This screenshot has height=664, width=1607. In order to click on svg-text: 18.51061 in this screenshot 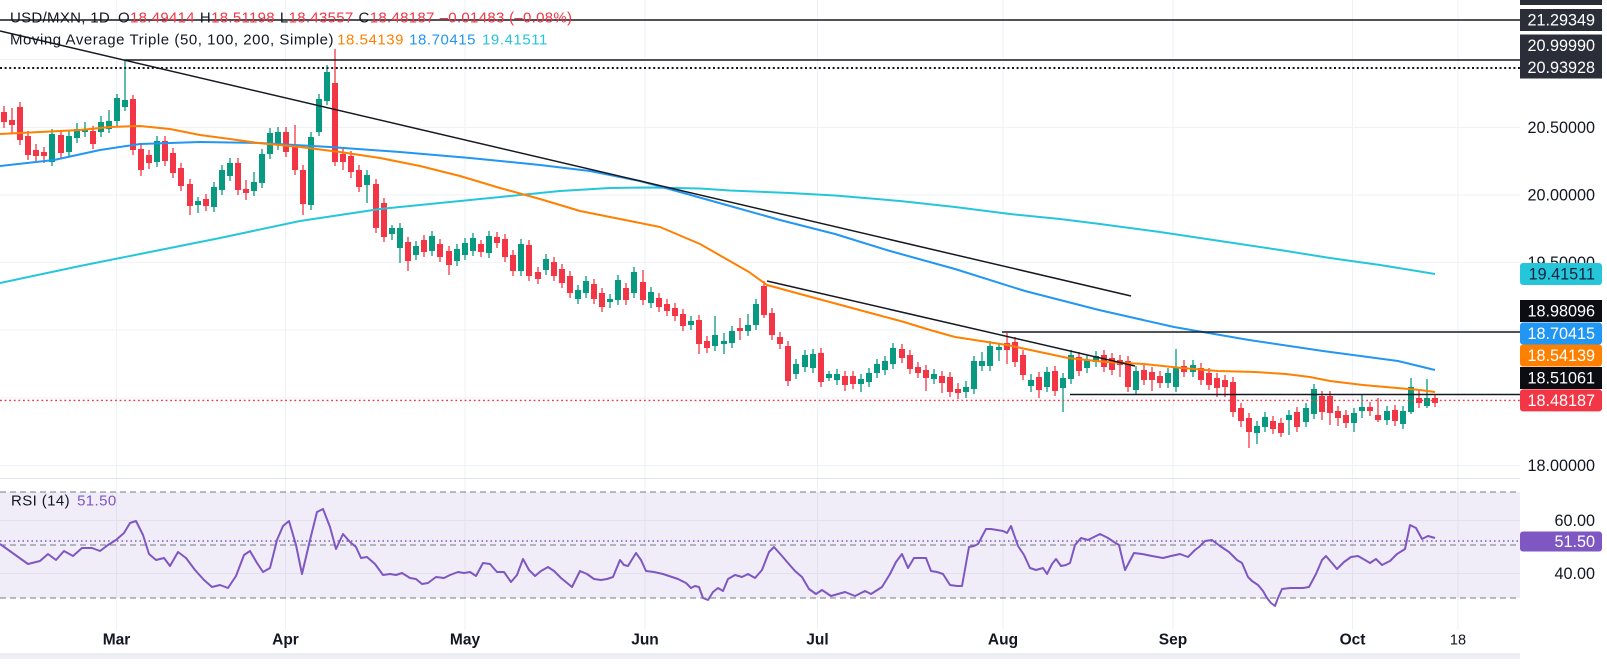, I will do `click(1561, 379)`.